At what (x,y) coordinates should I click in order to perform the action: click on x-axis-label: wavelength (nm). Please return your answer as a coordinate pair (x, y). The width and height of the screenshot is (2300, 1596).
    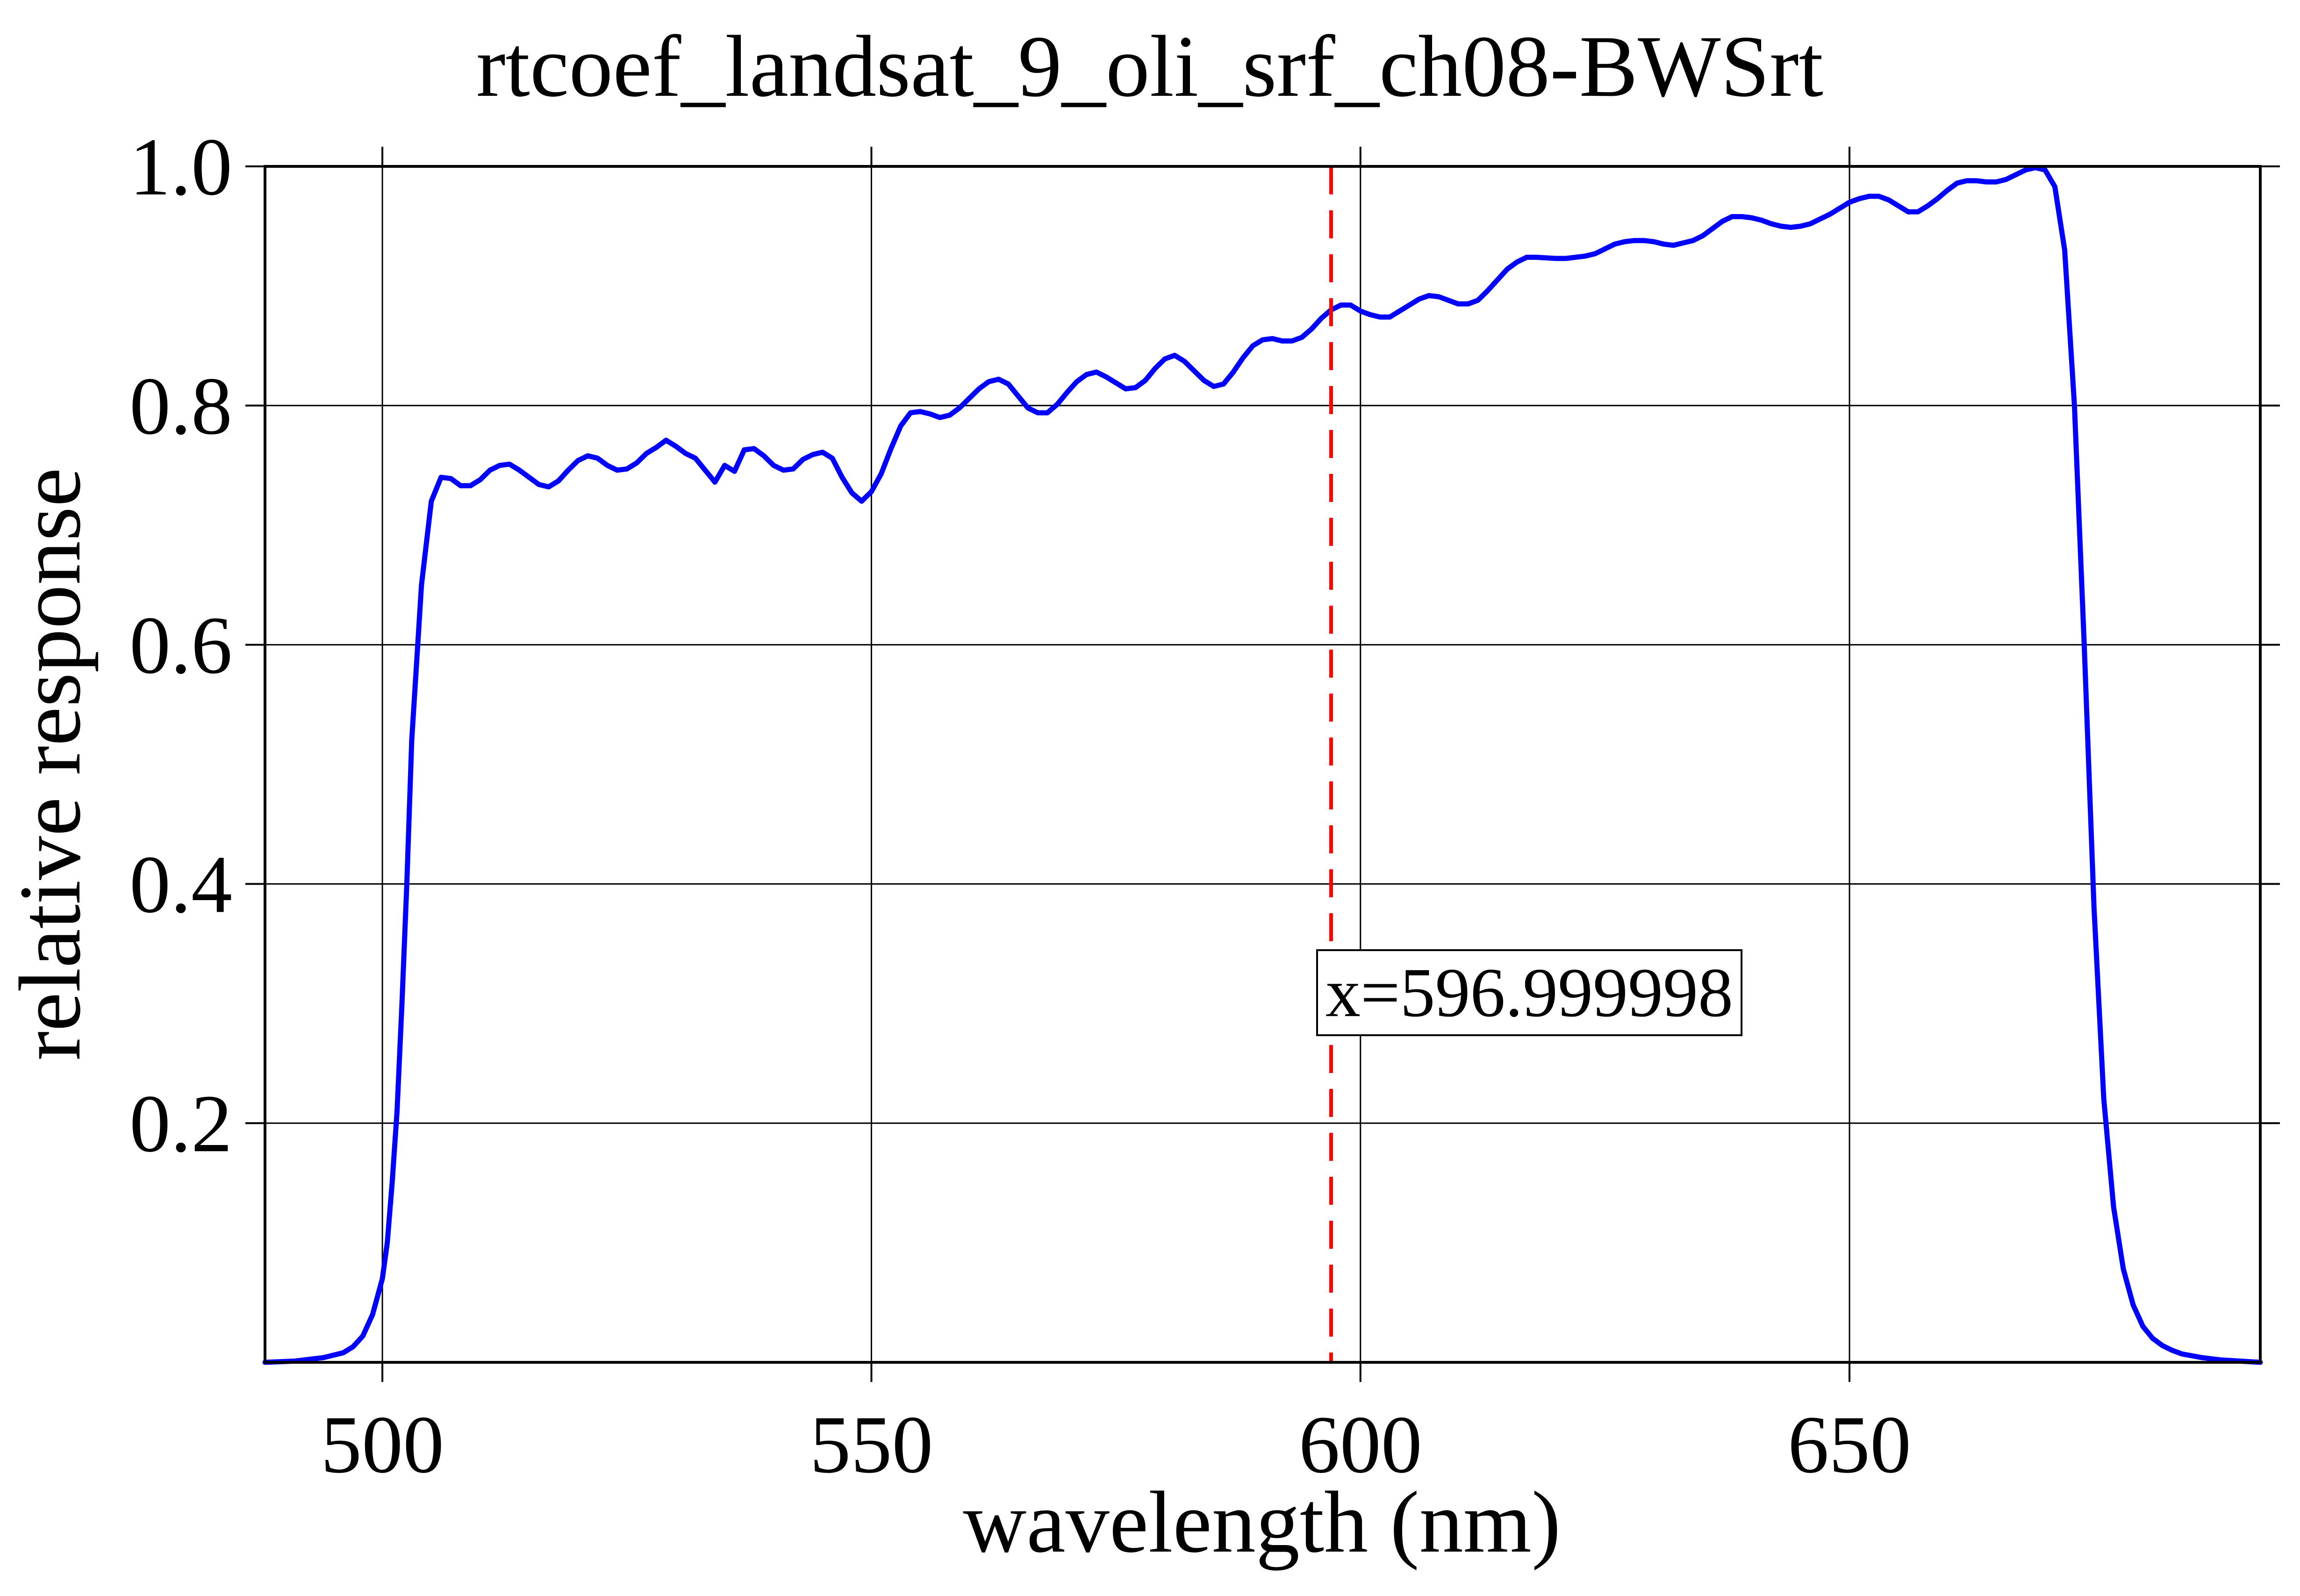
    Looking at the image, I should click on (1262, 1522).